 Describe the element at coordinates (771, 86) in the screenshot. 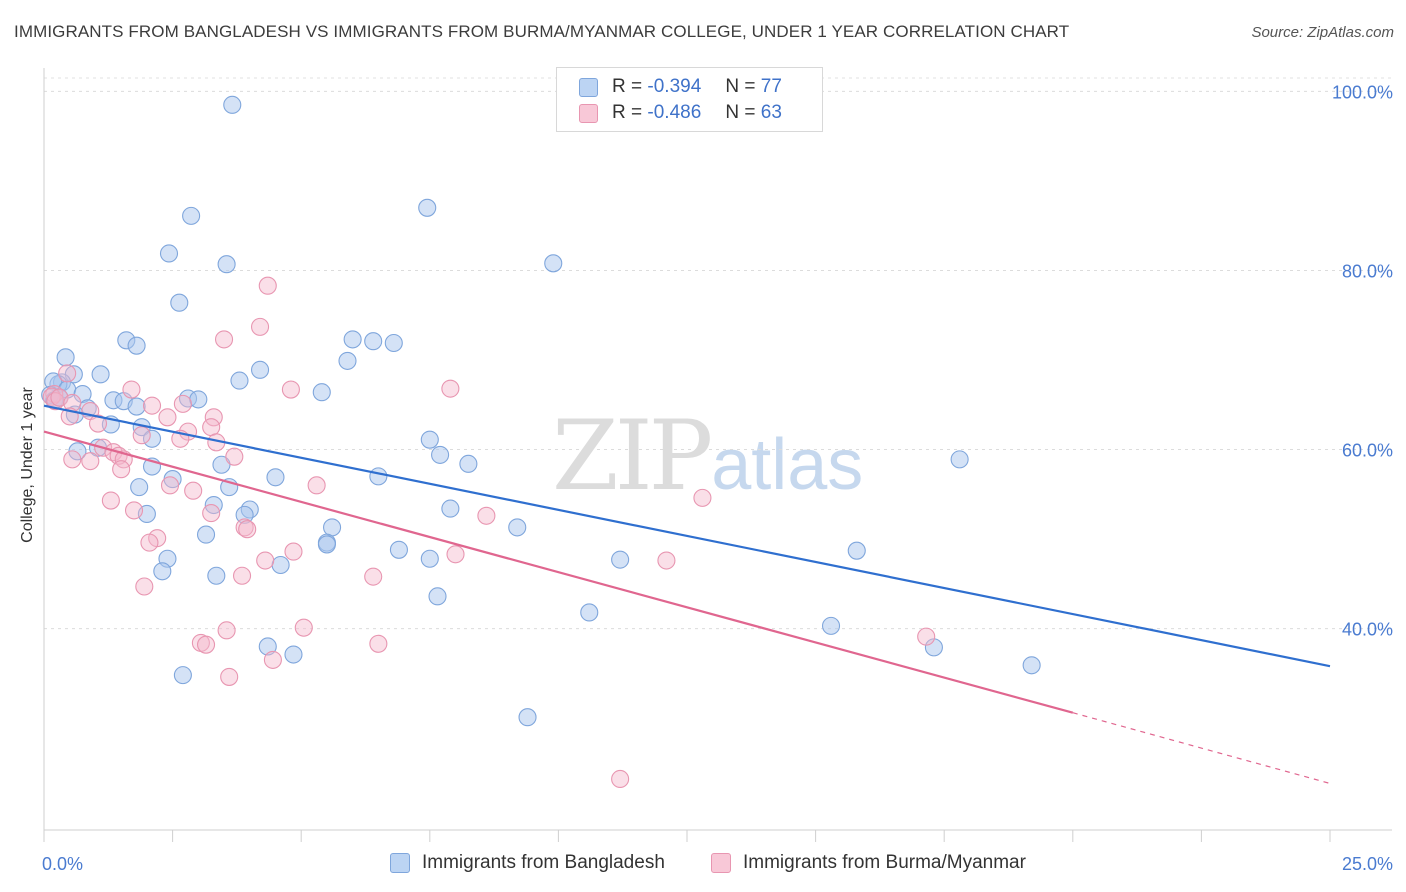

I see `legend-n-value: 77` at that location.